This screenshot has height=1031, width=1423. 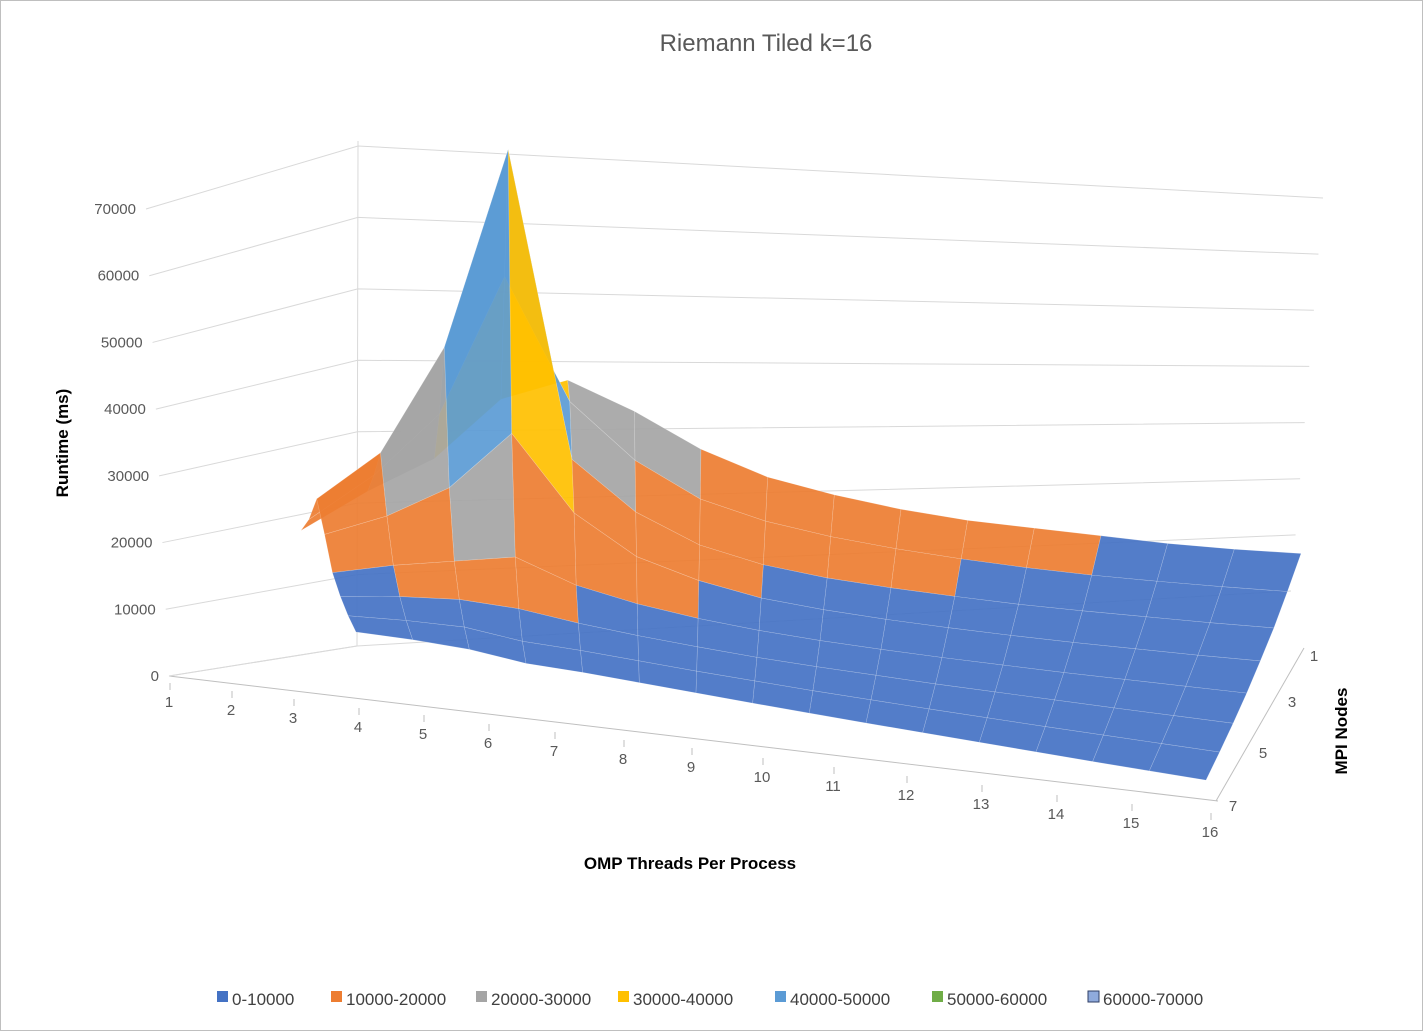 I want to click on x-tick-label: 6, so click(x=488, y=743).